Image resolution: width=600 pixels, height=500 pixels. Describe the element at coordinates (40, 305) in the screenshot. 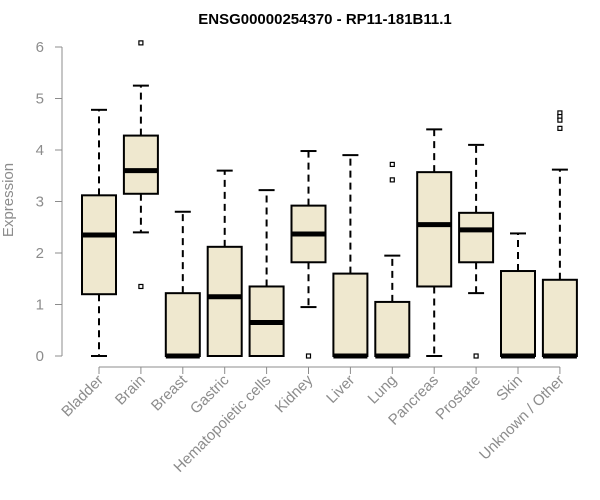

I see `y-tick-label: 1` at that location.